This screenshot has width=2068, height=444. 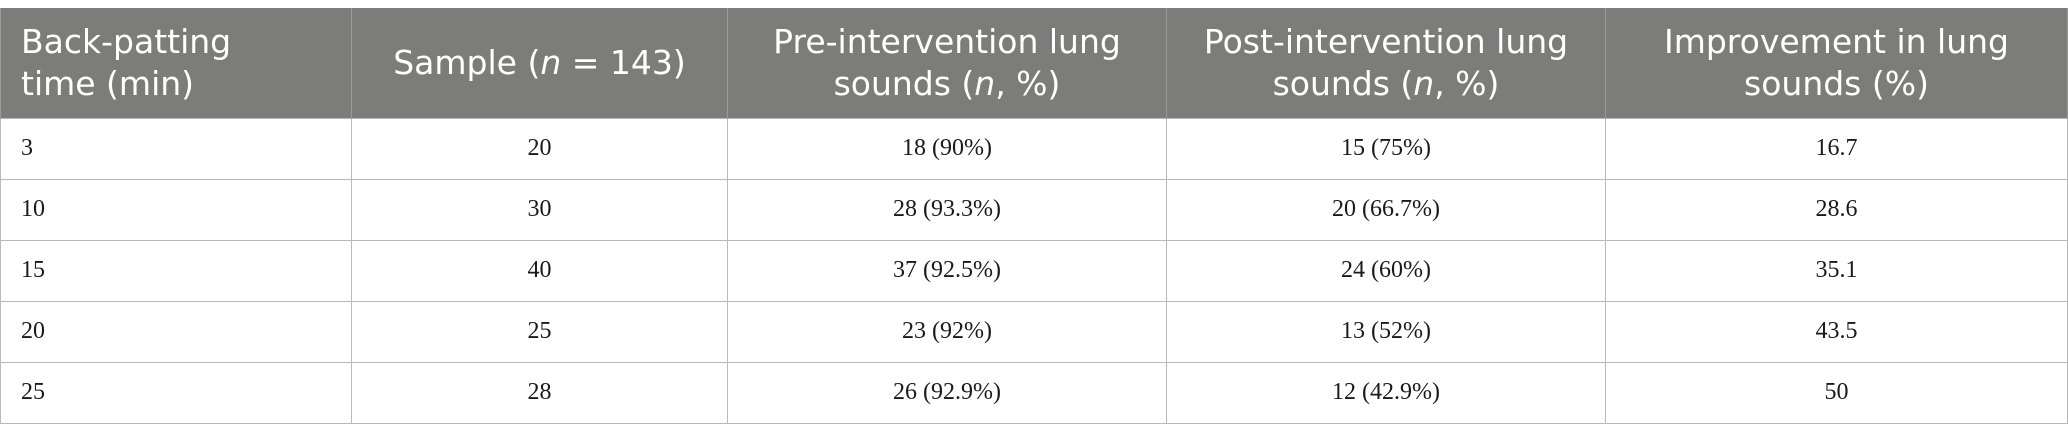 I want to click on table-row: 15 40 37 (92.5%) 24 (60%) 35.1, so click(x=1034, y=270).